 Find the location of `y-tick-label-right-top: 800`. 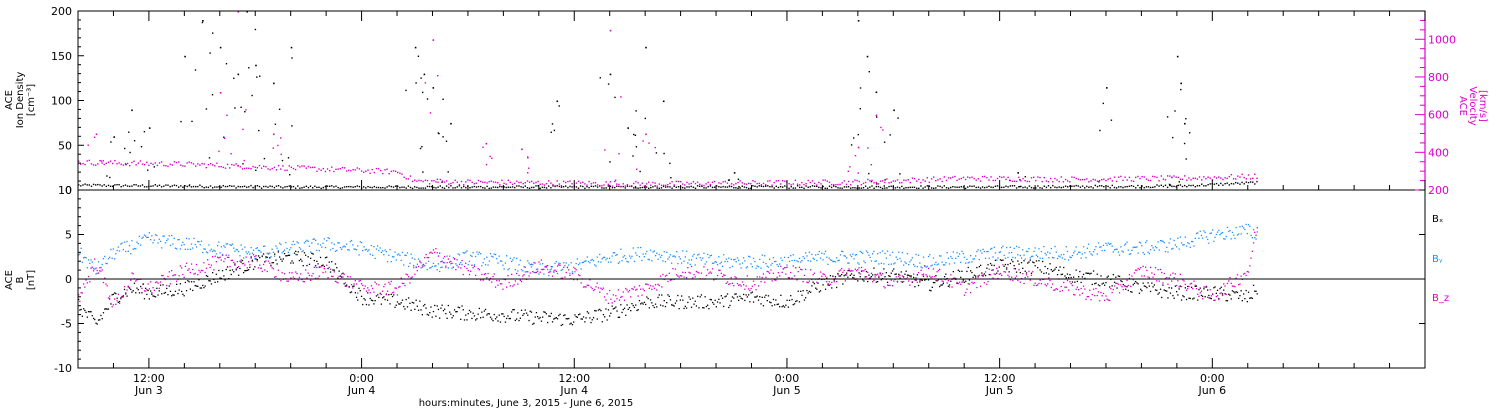

y-tick-label-right-top: 800 is located at coordinates (1438, 77).